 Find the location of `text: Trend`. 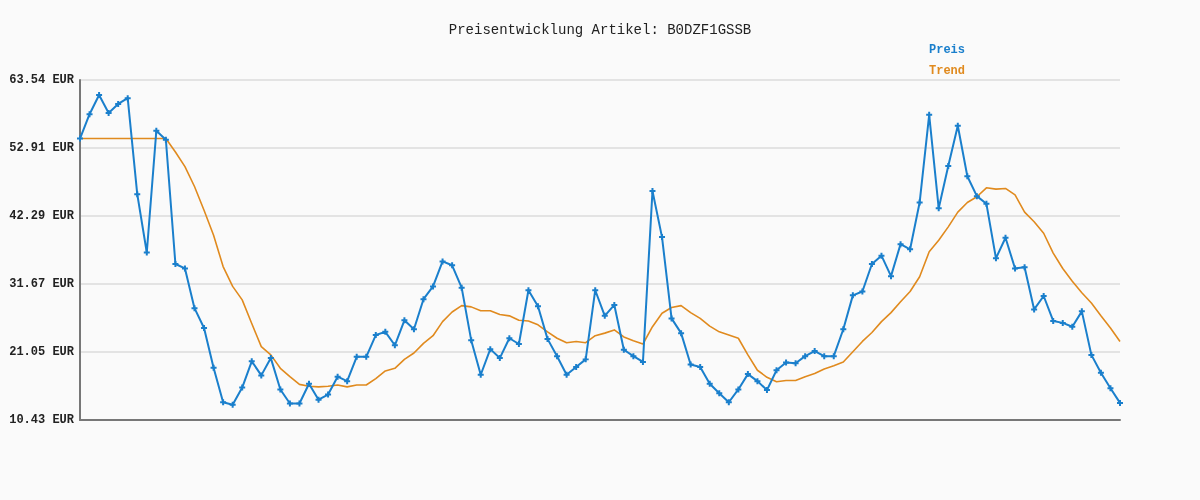

text: Trend is located at coordinates (947, 71).